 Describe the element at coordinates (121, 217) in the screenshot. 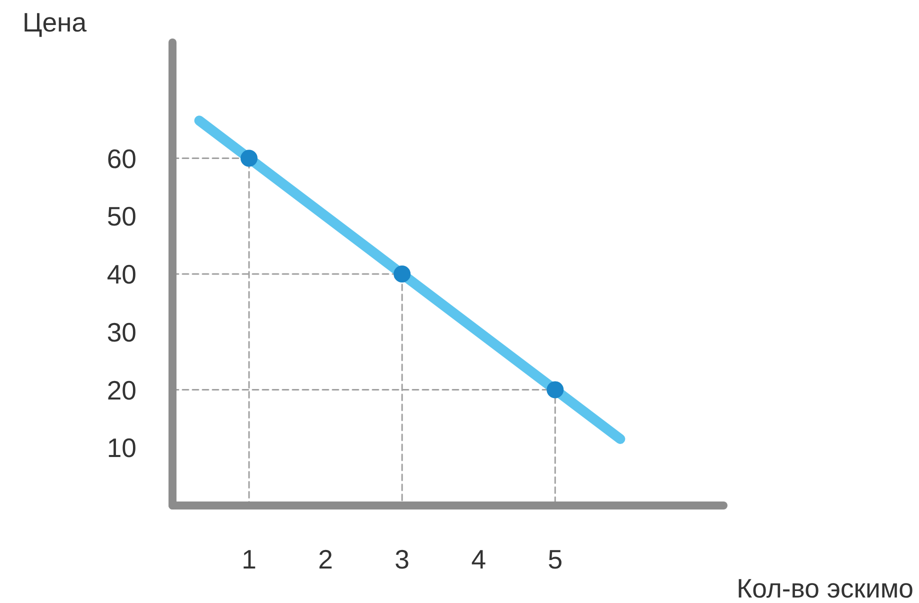

I see `y-tick-label: 50` at that location.